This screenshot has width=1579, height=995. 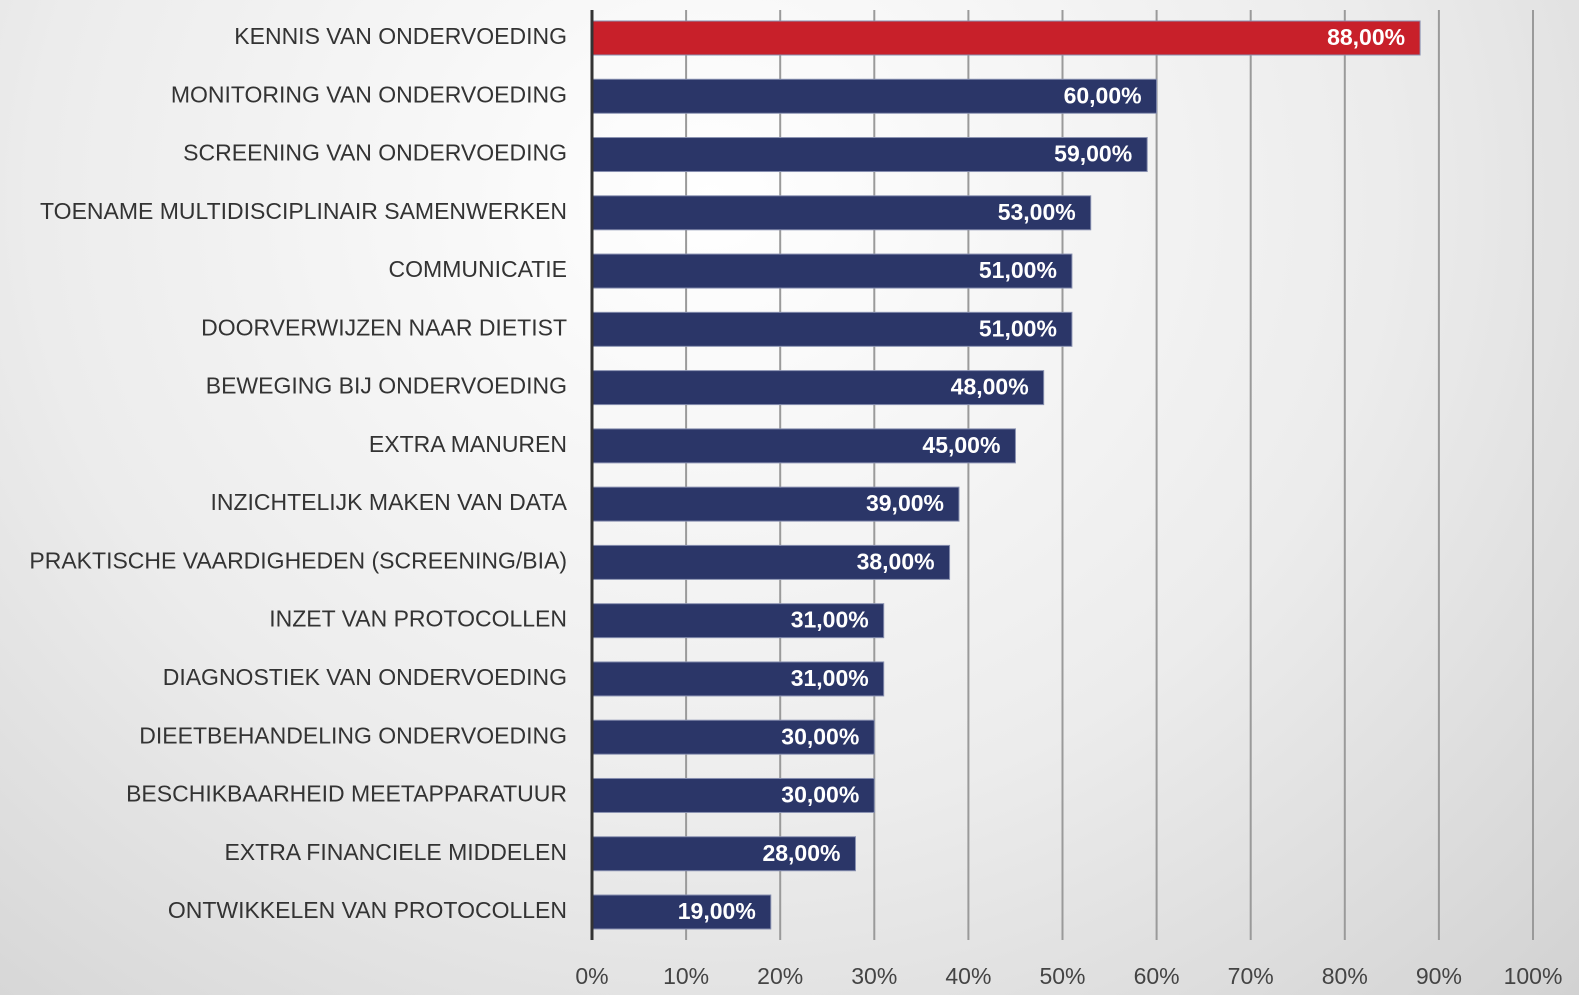 What do you see at coordinates (367, 910) in the screenshot?
I see `y-tick-label: ONTWIKKELEN VAN PROTOCOLLEN` at bounding box center [367, 910].